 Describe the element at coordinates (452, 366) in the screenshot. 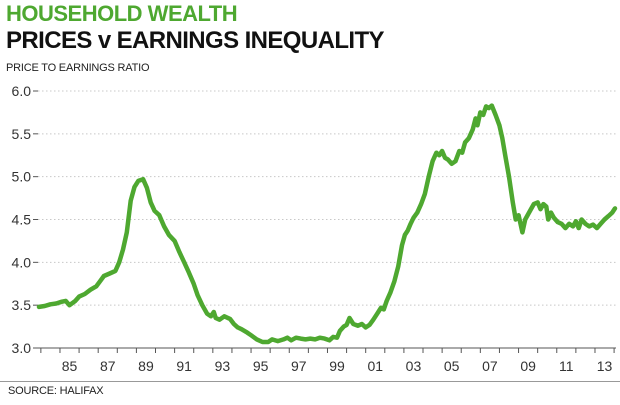

I see `x-tick-label: 05` at that location.